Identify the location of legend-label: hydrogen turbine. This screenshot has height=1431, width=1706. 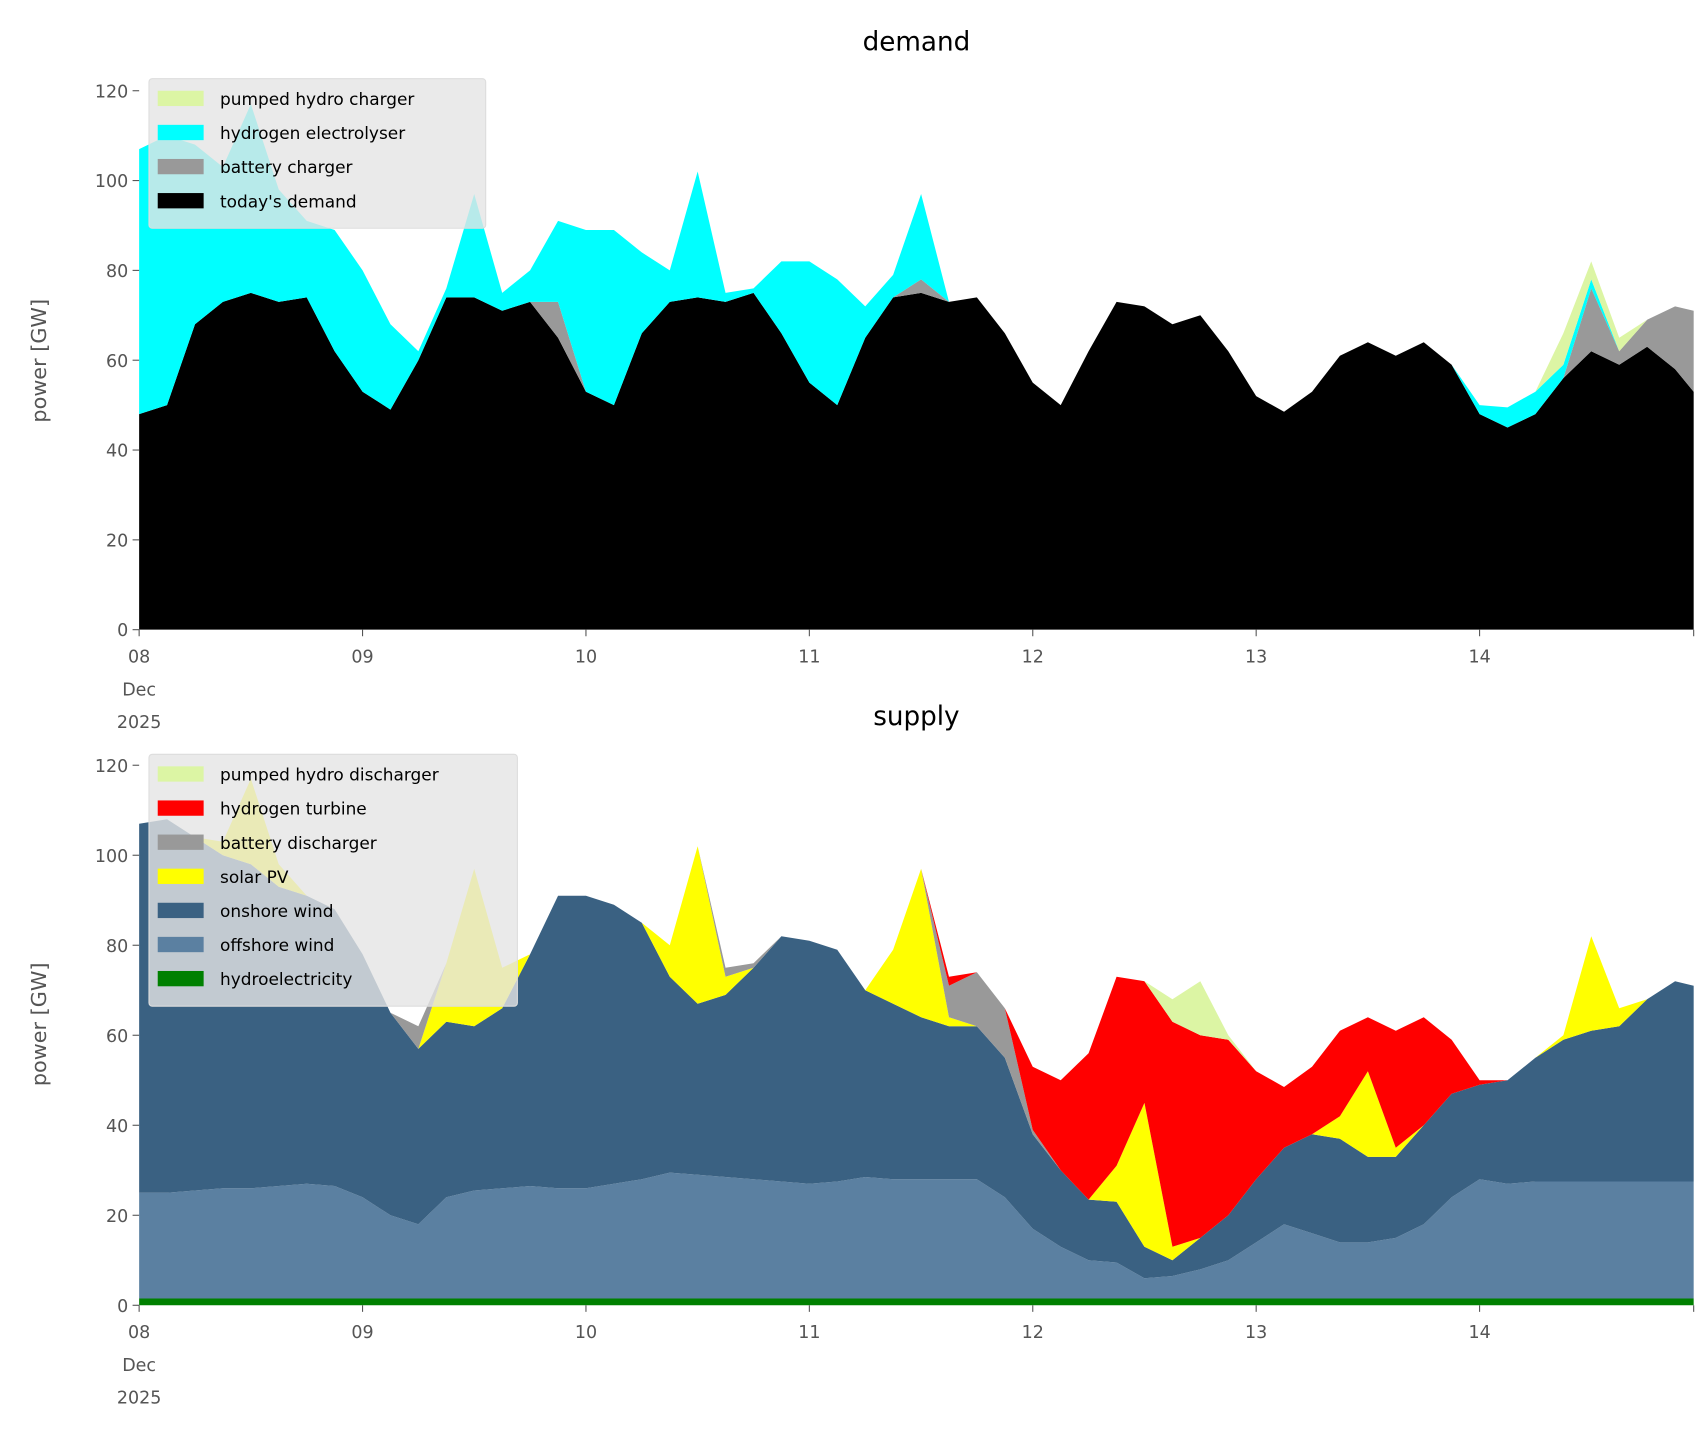
(293, 809).